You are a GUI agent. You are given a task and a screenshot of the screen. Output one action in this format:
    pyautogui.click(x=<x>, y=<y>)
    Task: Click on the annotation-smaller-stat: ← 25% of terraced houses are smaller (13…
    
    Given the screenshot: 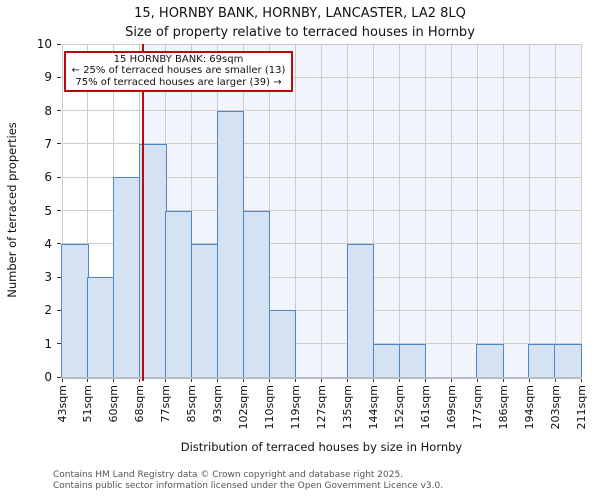 What is the action you would take?
    pyautogui.click(x=178, y=71)
    